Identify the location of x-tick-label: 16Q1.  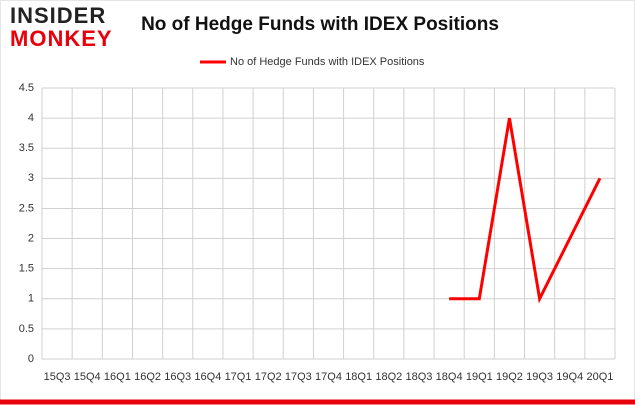
(117, 377).